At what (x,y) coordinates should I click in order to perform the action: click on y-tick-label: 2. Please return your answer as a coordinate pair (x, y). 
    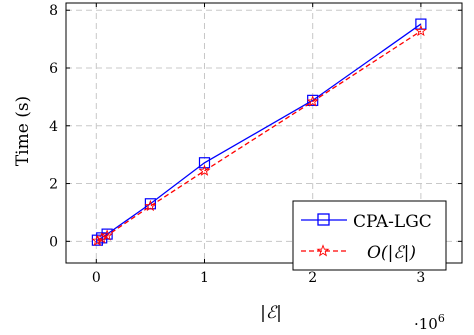
    Looking at the image, I should click on (53, 185).